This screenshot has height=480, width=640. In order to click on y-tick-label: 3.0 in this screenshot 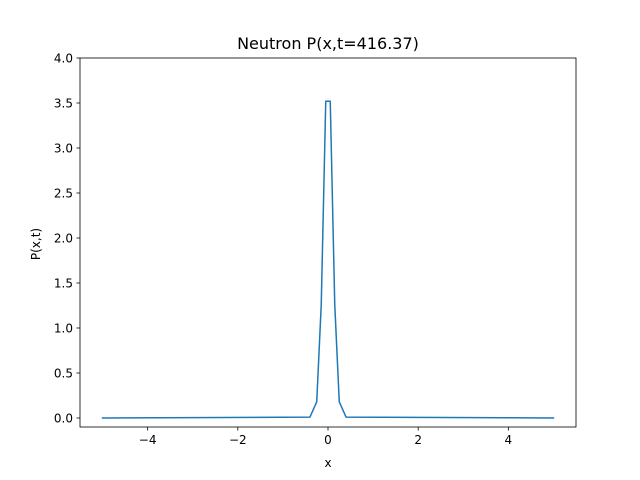, I will do `click(63, 149)`.